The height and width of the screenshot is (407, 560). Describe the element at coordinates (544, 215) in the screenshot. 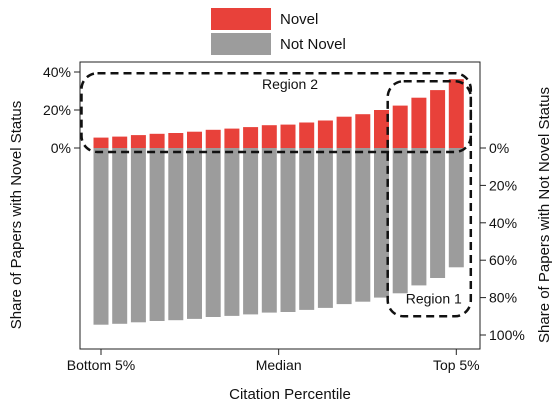

I see `y-axis-title-right: Share of Papers with Not Novel Status` at that location.